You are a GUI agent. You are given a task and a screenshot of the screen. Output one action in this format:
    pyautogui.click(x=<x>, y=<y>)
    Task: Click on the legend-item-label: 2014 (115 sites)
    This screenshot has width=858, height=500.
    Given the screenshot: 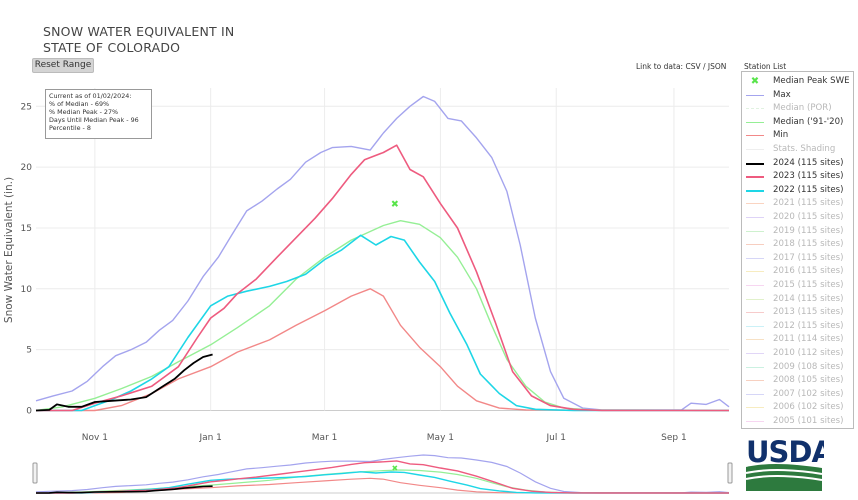 What is the action you would take?
    pyautogui.click(x=808, y=298)
    